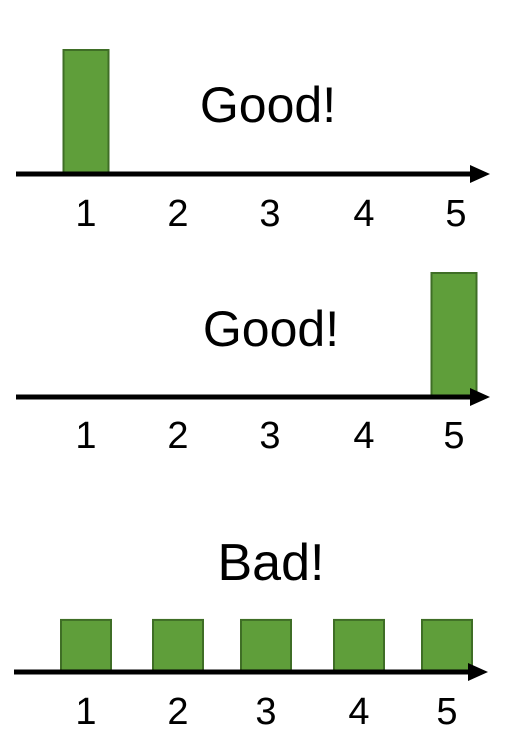 The height and width of the screenshot is (750, 522). I want to click on annotation-label: Bad!, so click(271, 563).